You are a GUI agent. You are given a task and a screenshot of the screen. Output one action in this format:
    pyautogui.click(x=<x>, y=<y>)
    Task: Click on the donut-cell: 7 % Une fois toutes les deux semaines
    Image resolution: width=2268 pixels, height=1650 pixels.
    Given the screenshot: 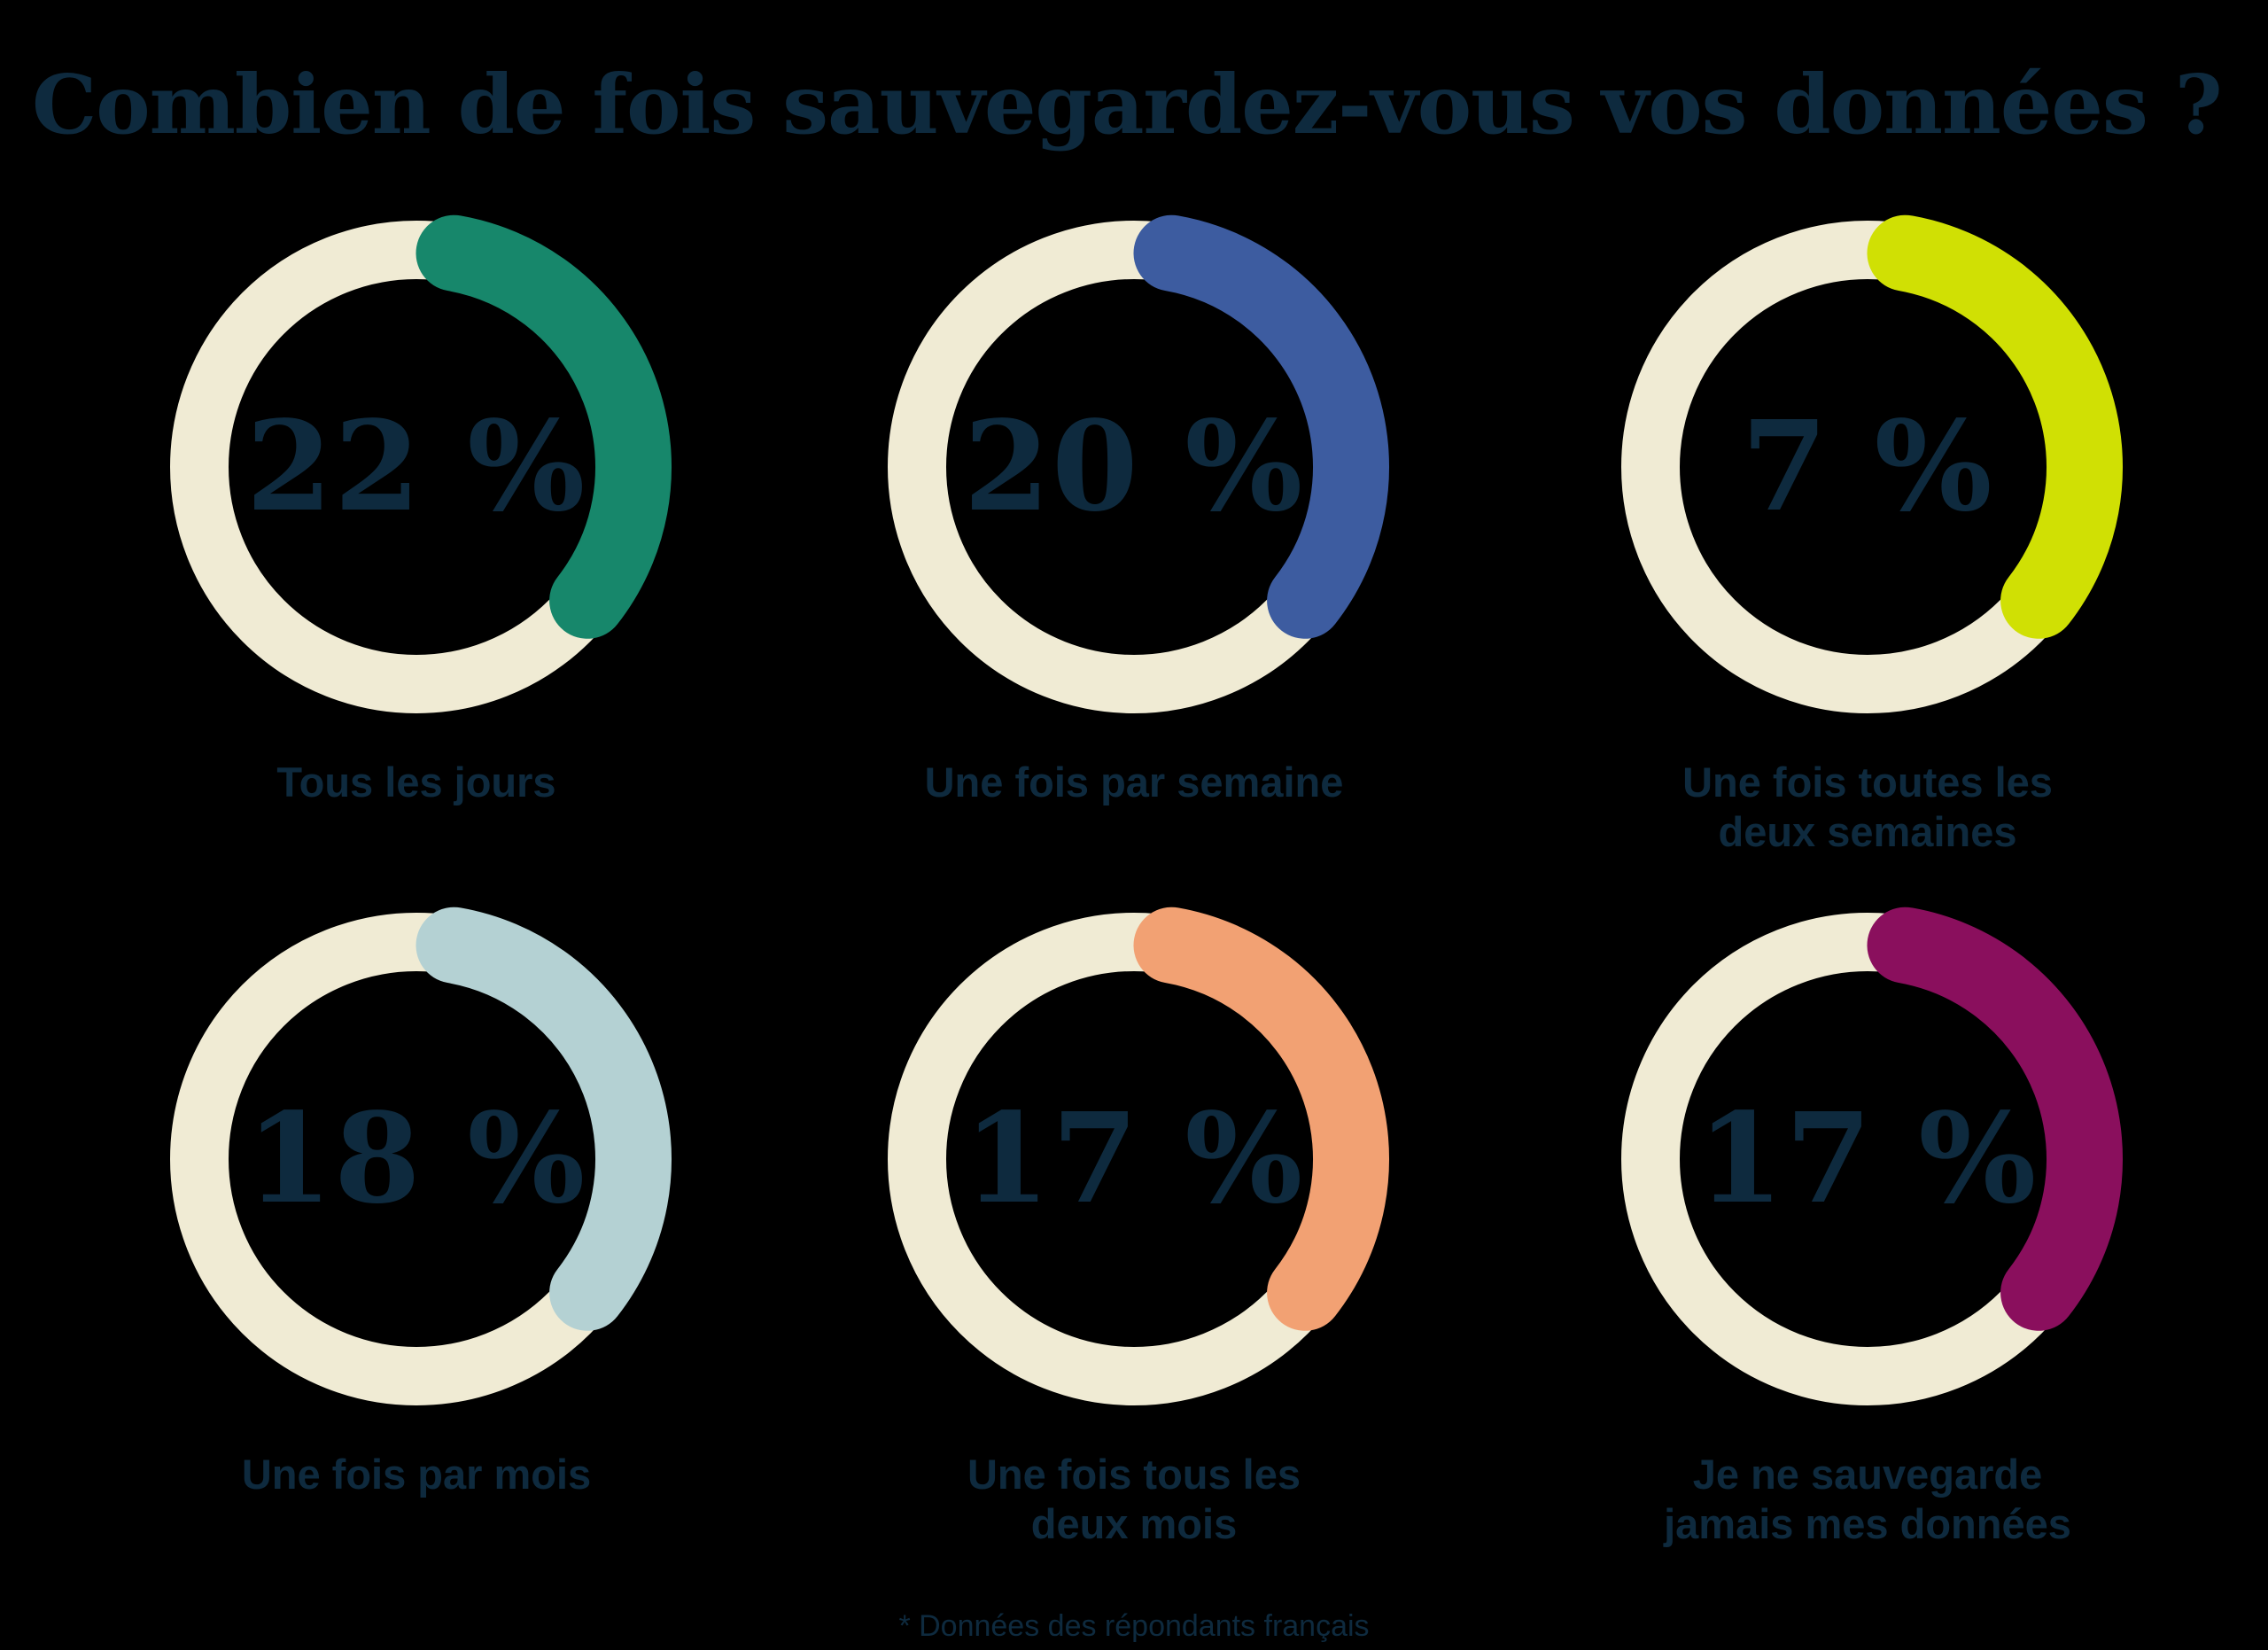 What is the action you would take?
    pyautogui.click(x=1867, y=555)
    